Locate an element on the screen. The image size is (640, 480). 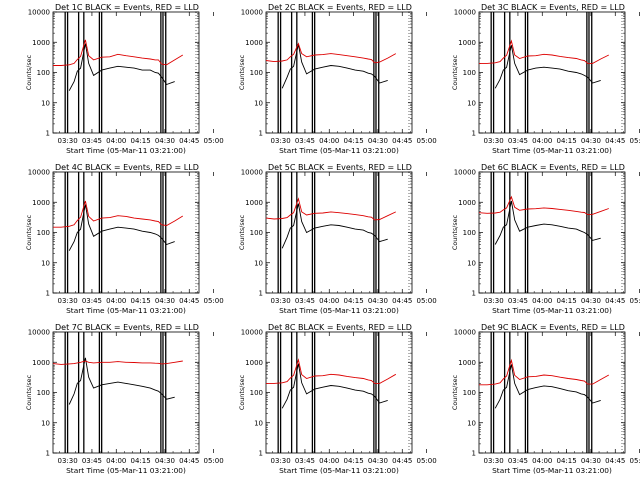
panel-title: Det 8C BLACK = Events, RED = LLD is located at coordinates (340, 327).